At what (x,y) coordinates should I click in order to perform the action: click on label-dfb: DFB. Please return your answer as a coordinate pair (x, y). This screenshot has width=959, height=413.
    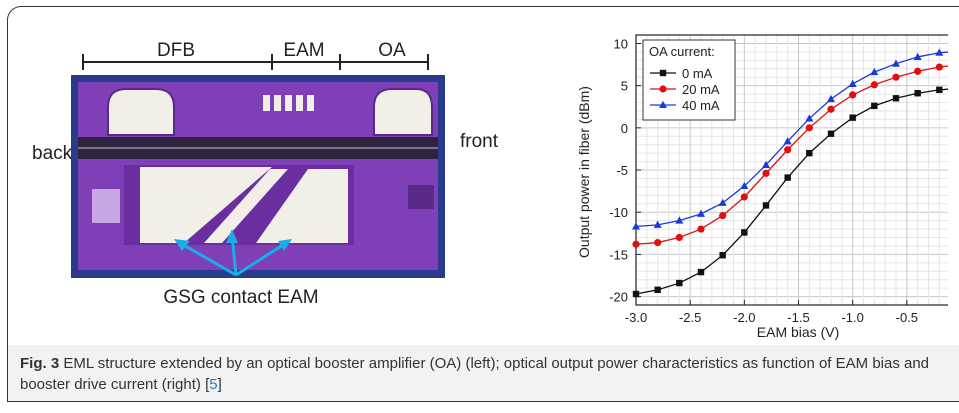
    Looking at the image, I should click on (176, 50).